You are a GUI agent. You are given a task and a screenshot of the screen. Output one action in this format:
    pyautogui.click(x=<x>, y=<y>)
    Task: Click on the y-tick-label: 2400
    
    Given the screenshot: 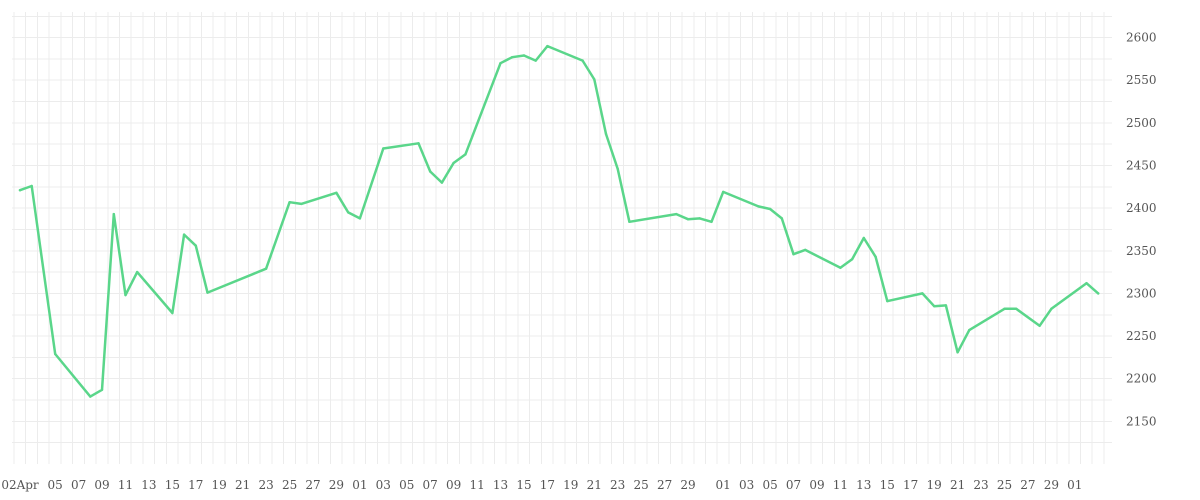 What is the action you would take?
    pyautogui.click(x=1141, y=208)
    